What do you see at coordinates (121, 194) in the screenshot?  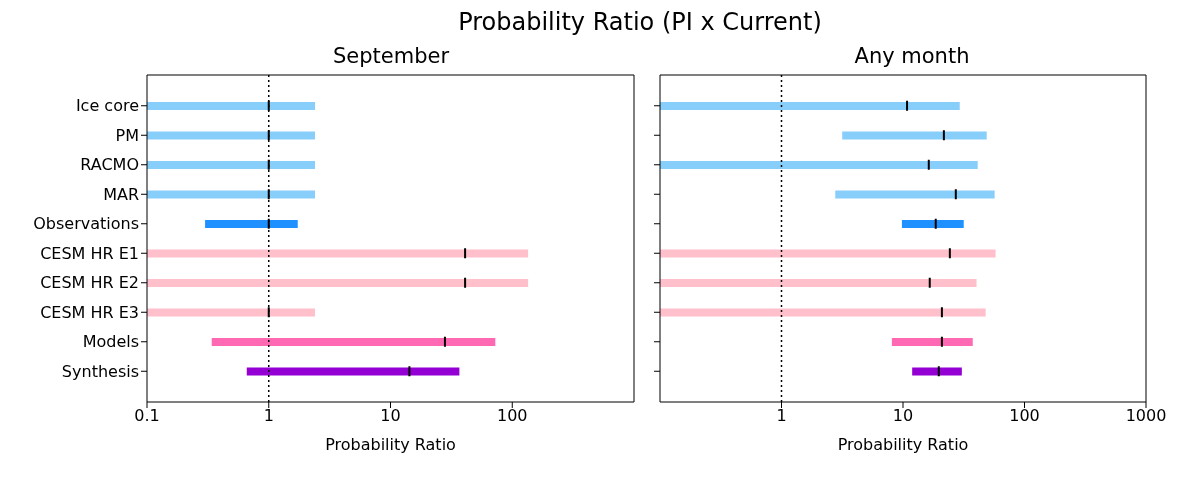 I see `y-tick-label: MAR` at bounding box center [121, 194].